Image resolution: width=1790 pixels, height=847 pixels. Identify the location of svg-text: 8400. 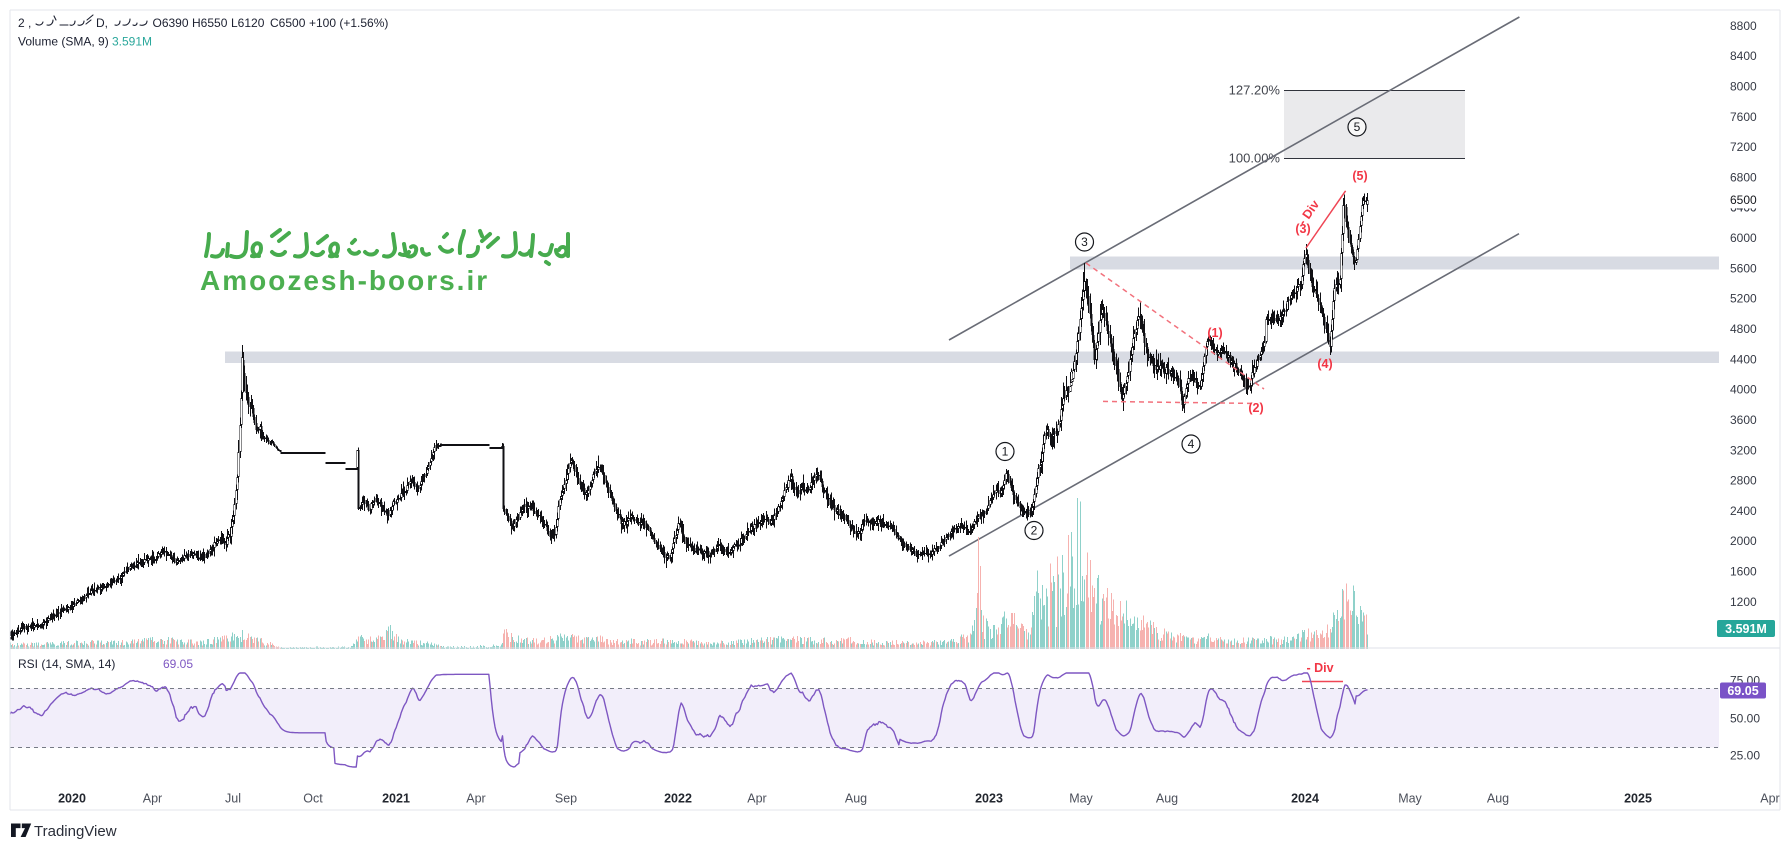
(1743, 56).